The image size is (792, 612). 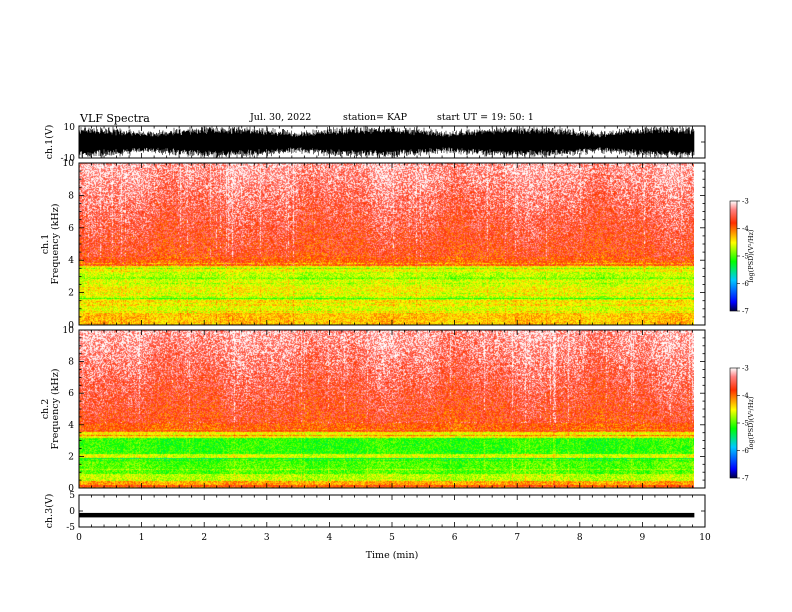 I want to click on ch1-spectrogram-ytick-label: 0, so click(x=71, y=326).